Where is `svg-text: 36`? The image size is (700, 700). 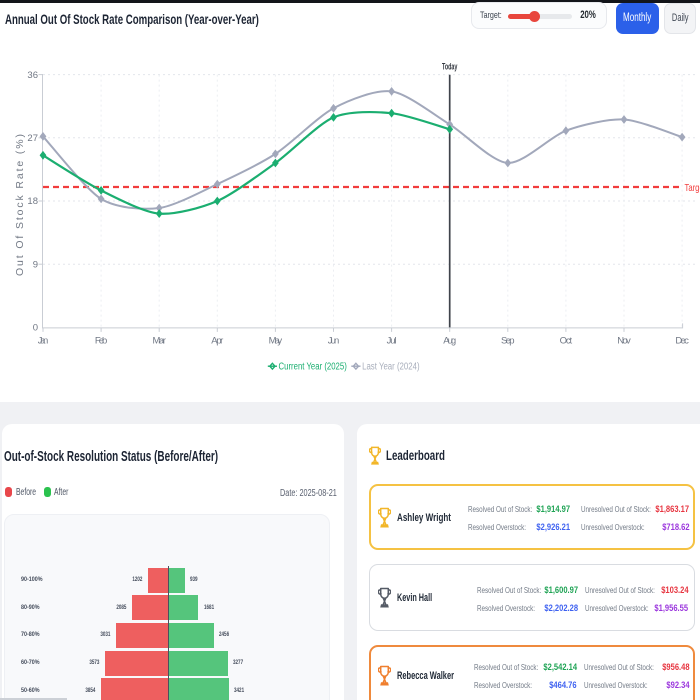
svg-text: 36 is located at coordinates (32, 75).